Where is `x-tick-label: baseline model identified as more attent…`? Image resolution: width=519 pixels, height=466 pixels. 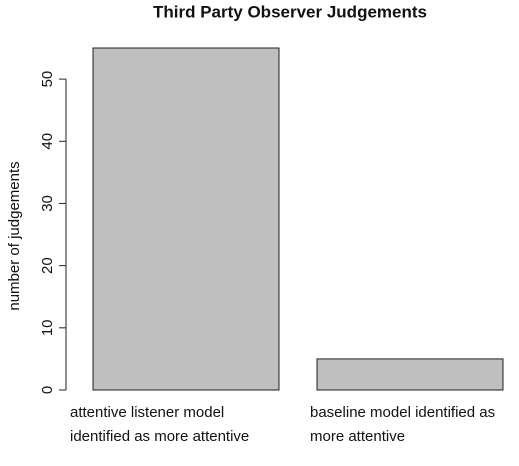 x-tick-label: baseline model identified as more attent… is located at coordinates (403, 424).